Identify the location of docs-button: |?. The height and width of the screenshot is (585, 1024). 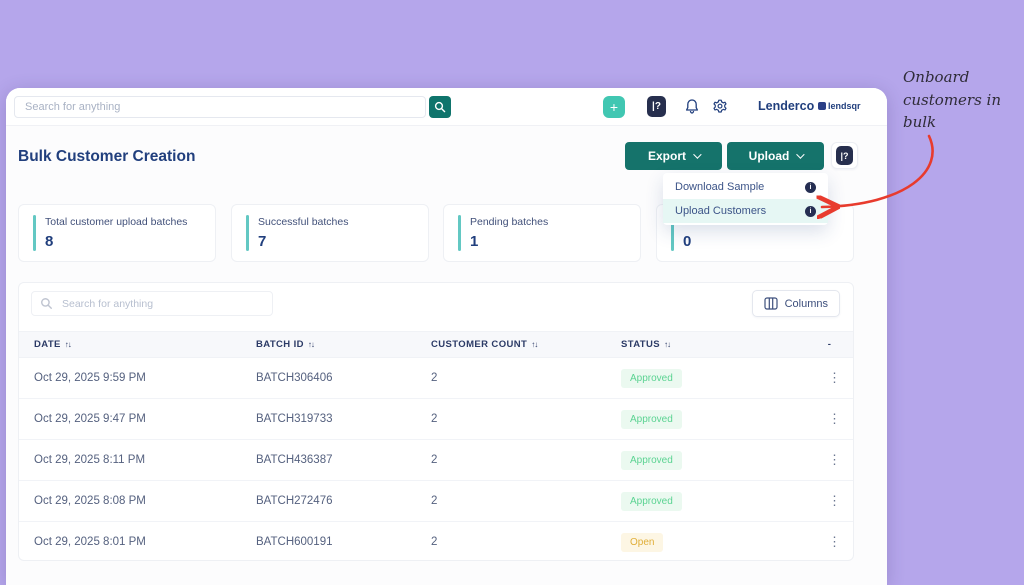
(656, 106).